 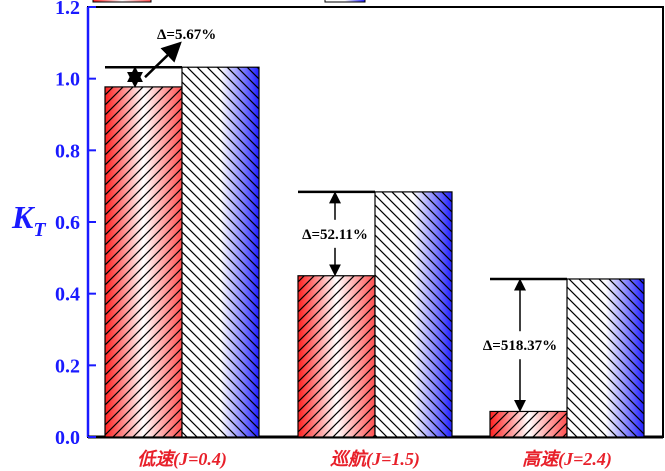 What do you see at coordinates (375, 459) in the screenshot?
I see `x-tick-label: 巡航(J=1.5)` at bounding box center [375, 459].